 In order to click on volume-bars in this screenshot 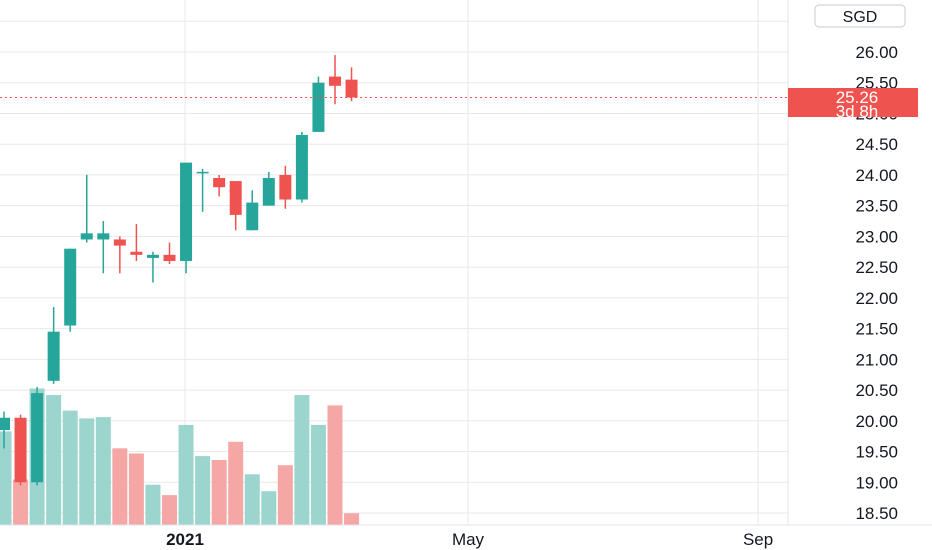, I will do `click(180, 456)`.